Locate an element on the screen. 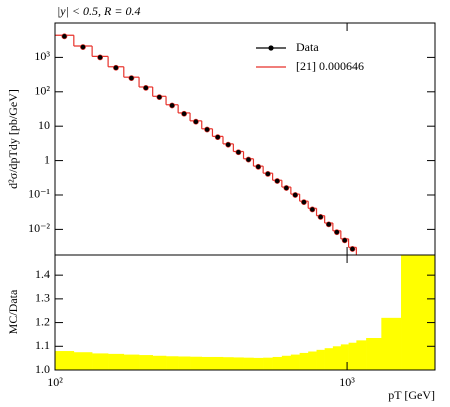 This screenshot has height=407, width=450. y-tick-label: 10⁻² is located at coordinates (39, 228).